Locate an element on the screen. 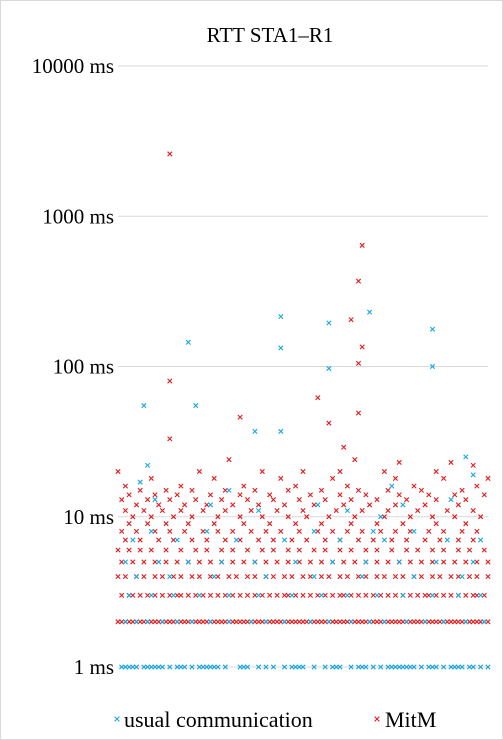 This screenshot has width=503, height=740. legend-marker-mitm is located at coordinates (377, 719).